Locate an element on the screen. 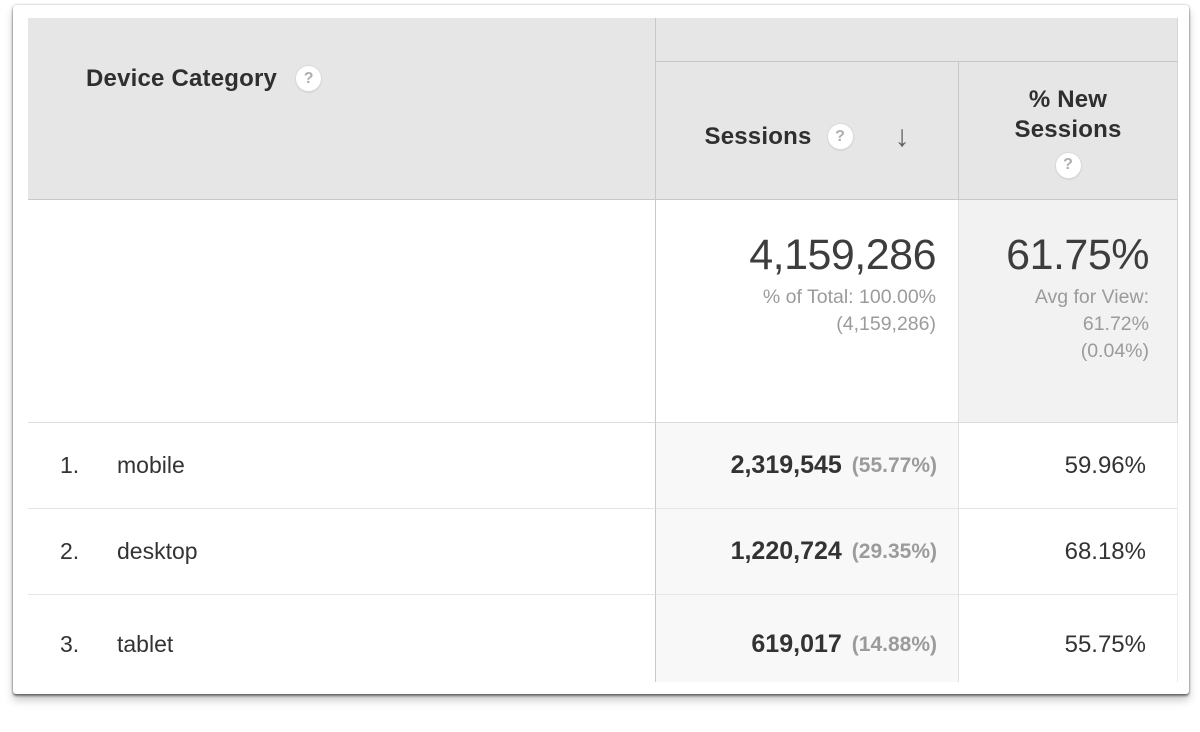  column-header-sessions: Sessions ? ↓ is located at coordinates (807, 131).